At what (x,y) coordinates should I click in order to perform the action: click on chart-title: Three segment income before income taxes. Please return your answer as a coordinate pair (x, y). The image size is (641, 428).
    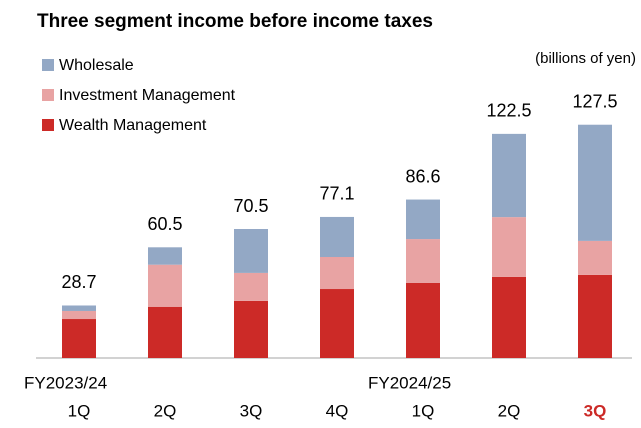
    Looking at the image, I should click on (235, 21).